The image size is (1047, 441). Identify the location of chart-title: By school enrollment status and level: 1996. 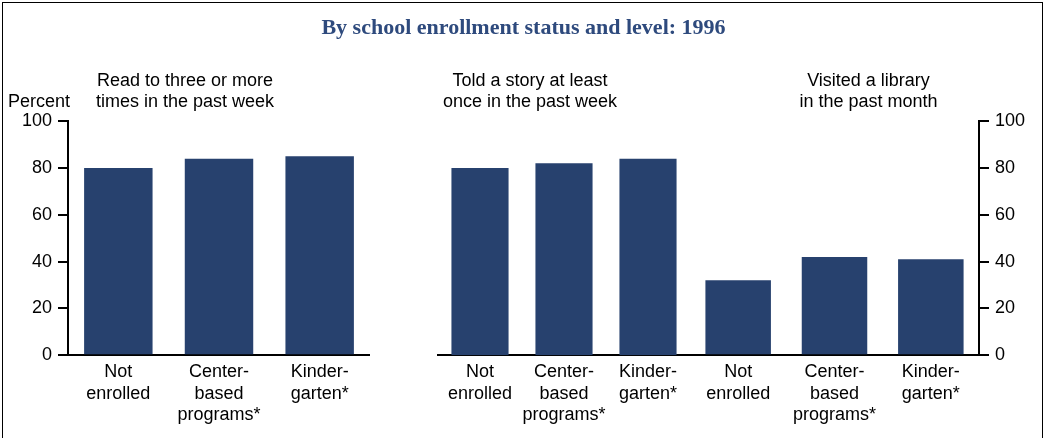
(523, 27).